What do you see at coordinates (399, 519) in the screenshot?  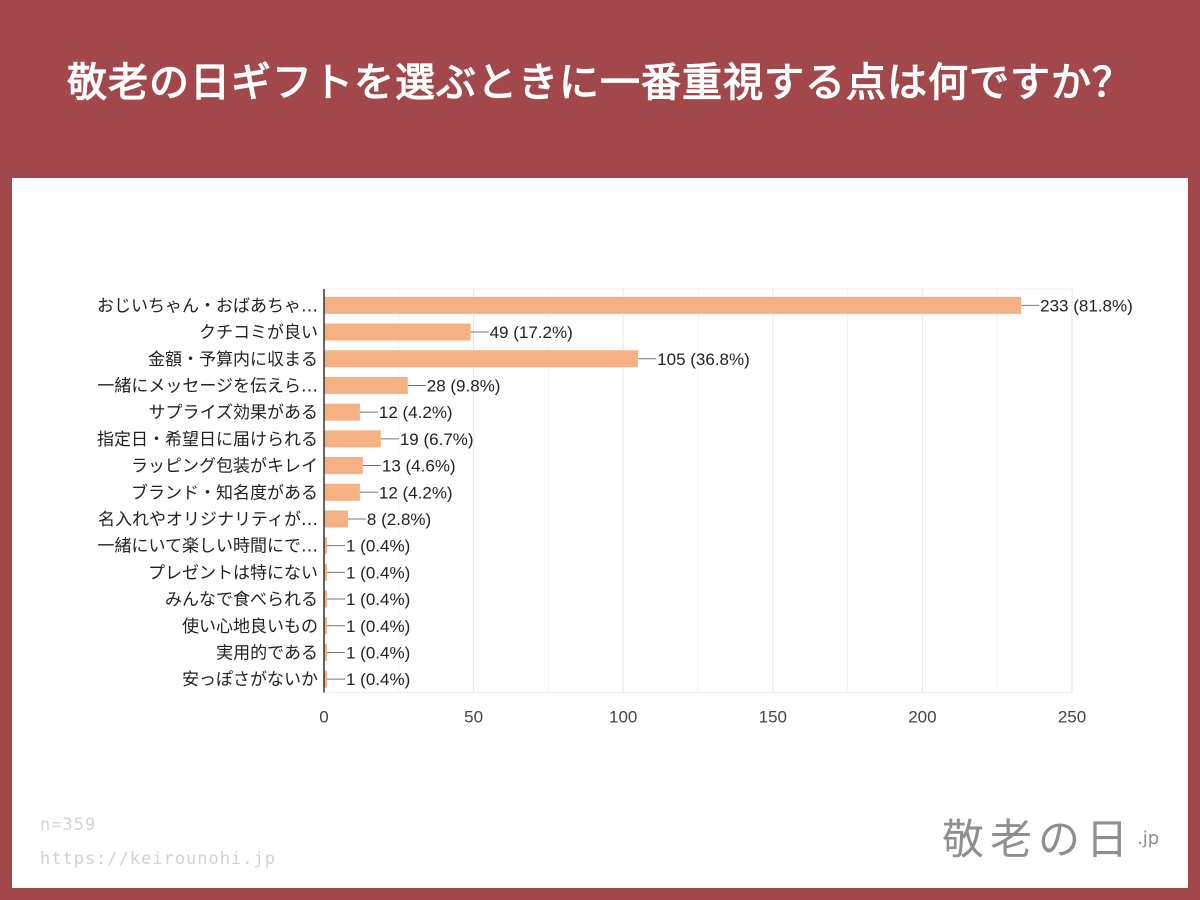 I see `data-label: 8 (2.8%)` at bounding box center [399, 519].